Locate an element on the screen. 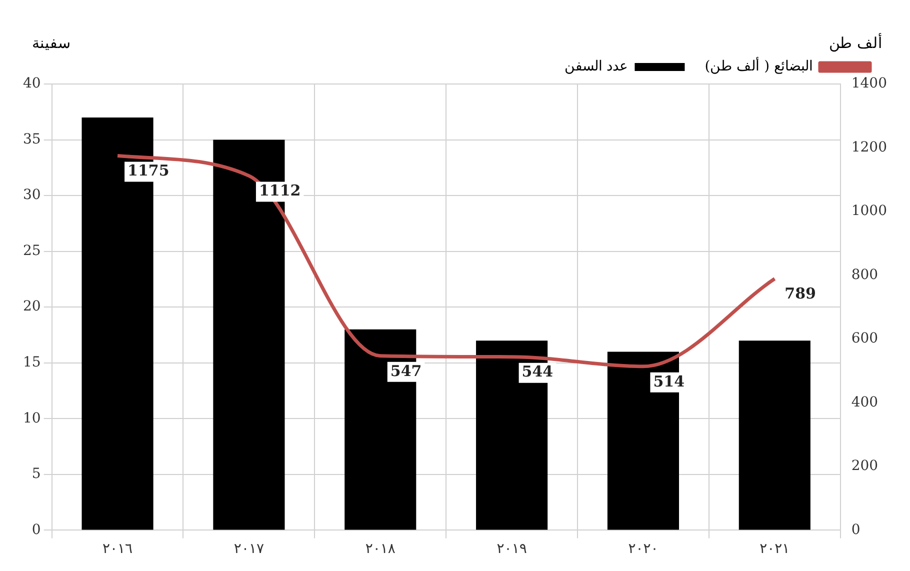 The image size is (910, 571). y2-tick-label: 1000 is located at coordinates (869, 211).